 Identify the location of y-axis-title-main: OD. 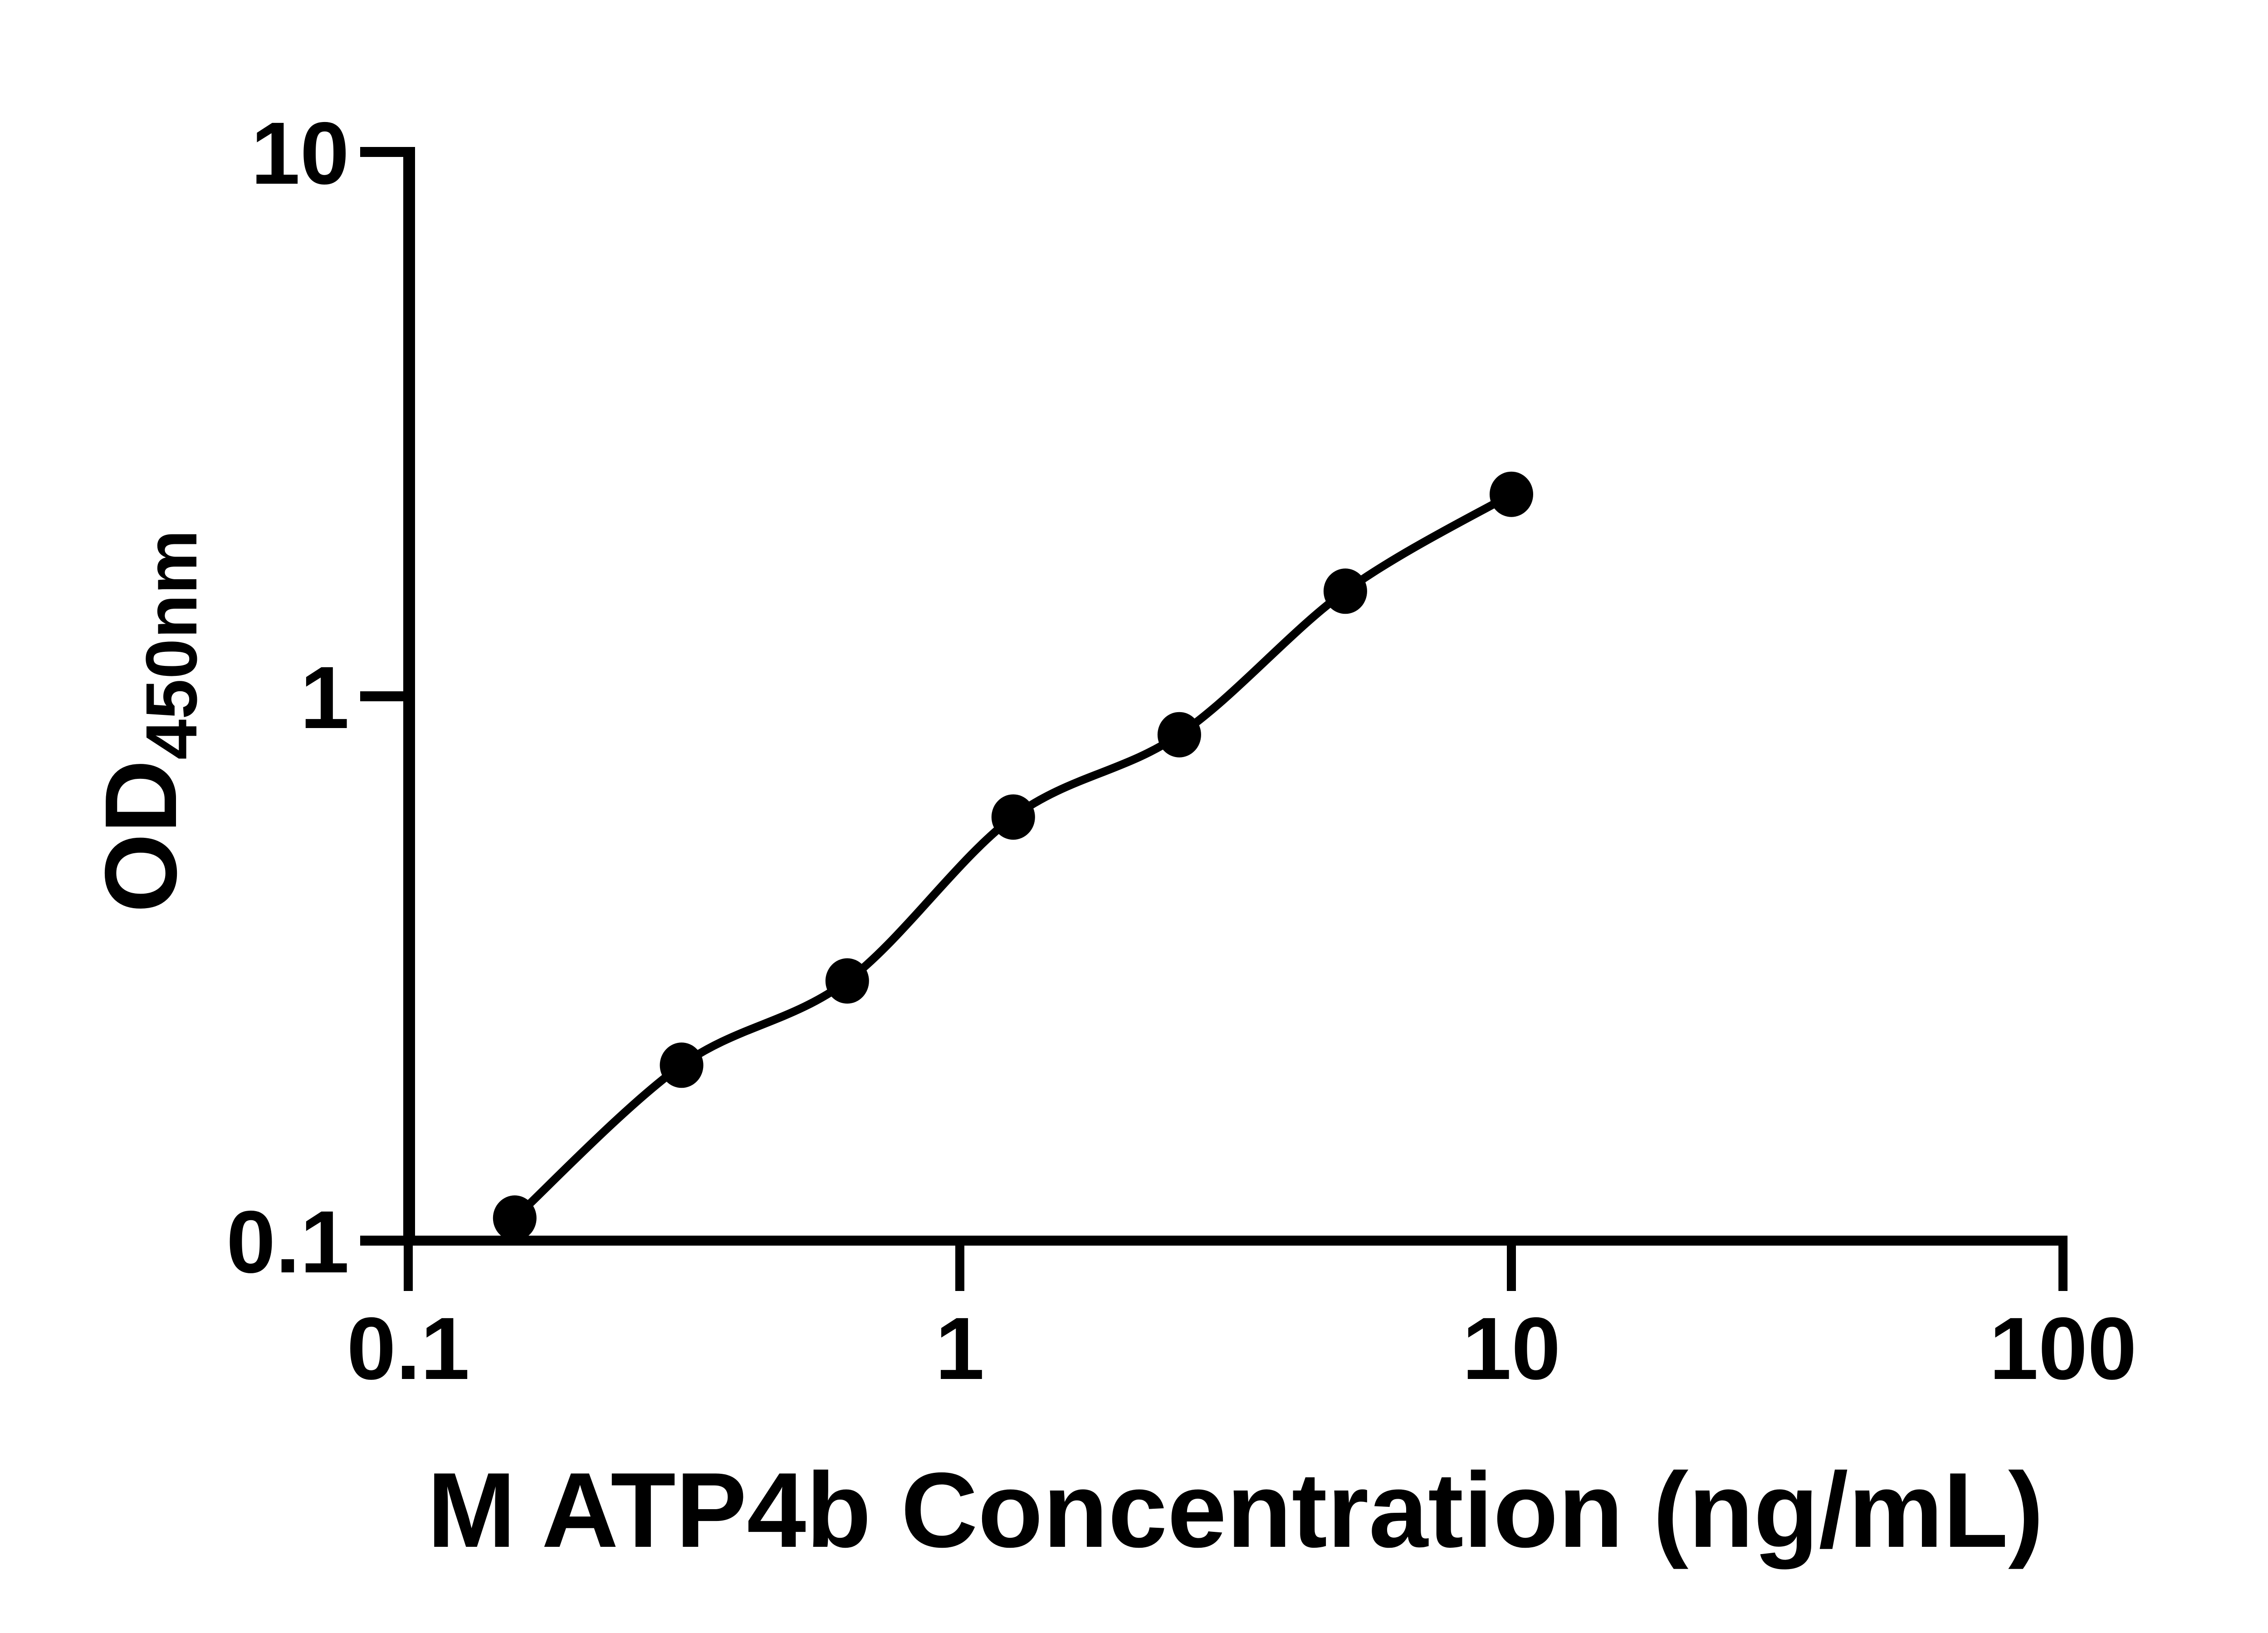
(140, 836).